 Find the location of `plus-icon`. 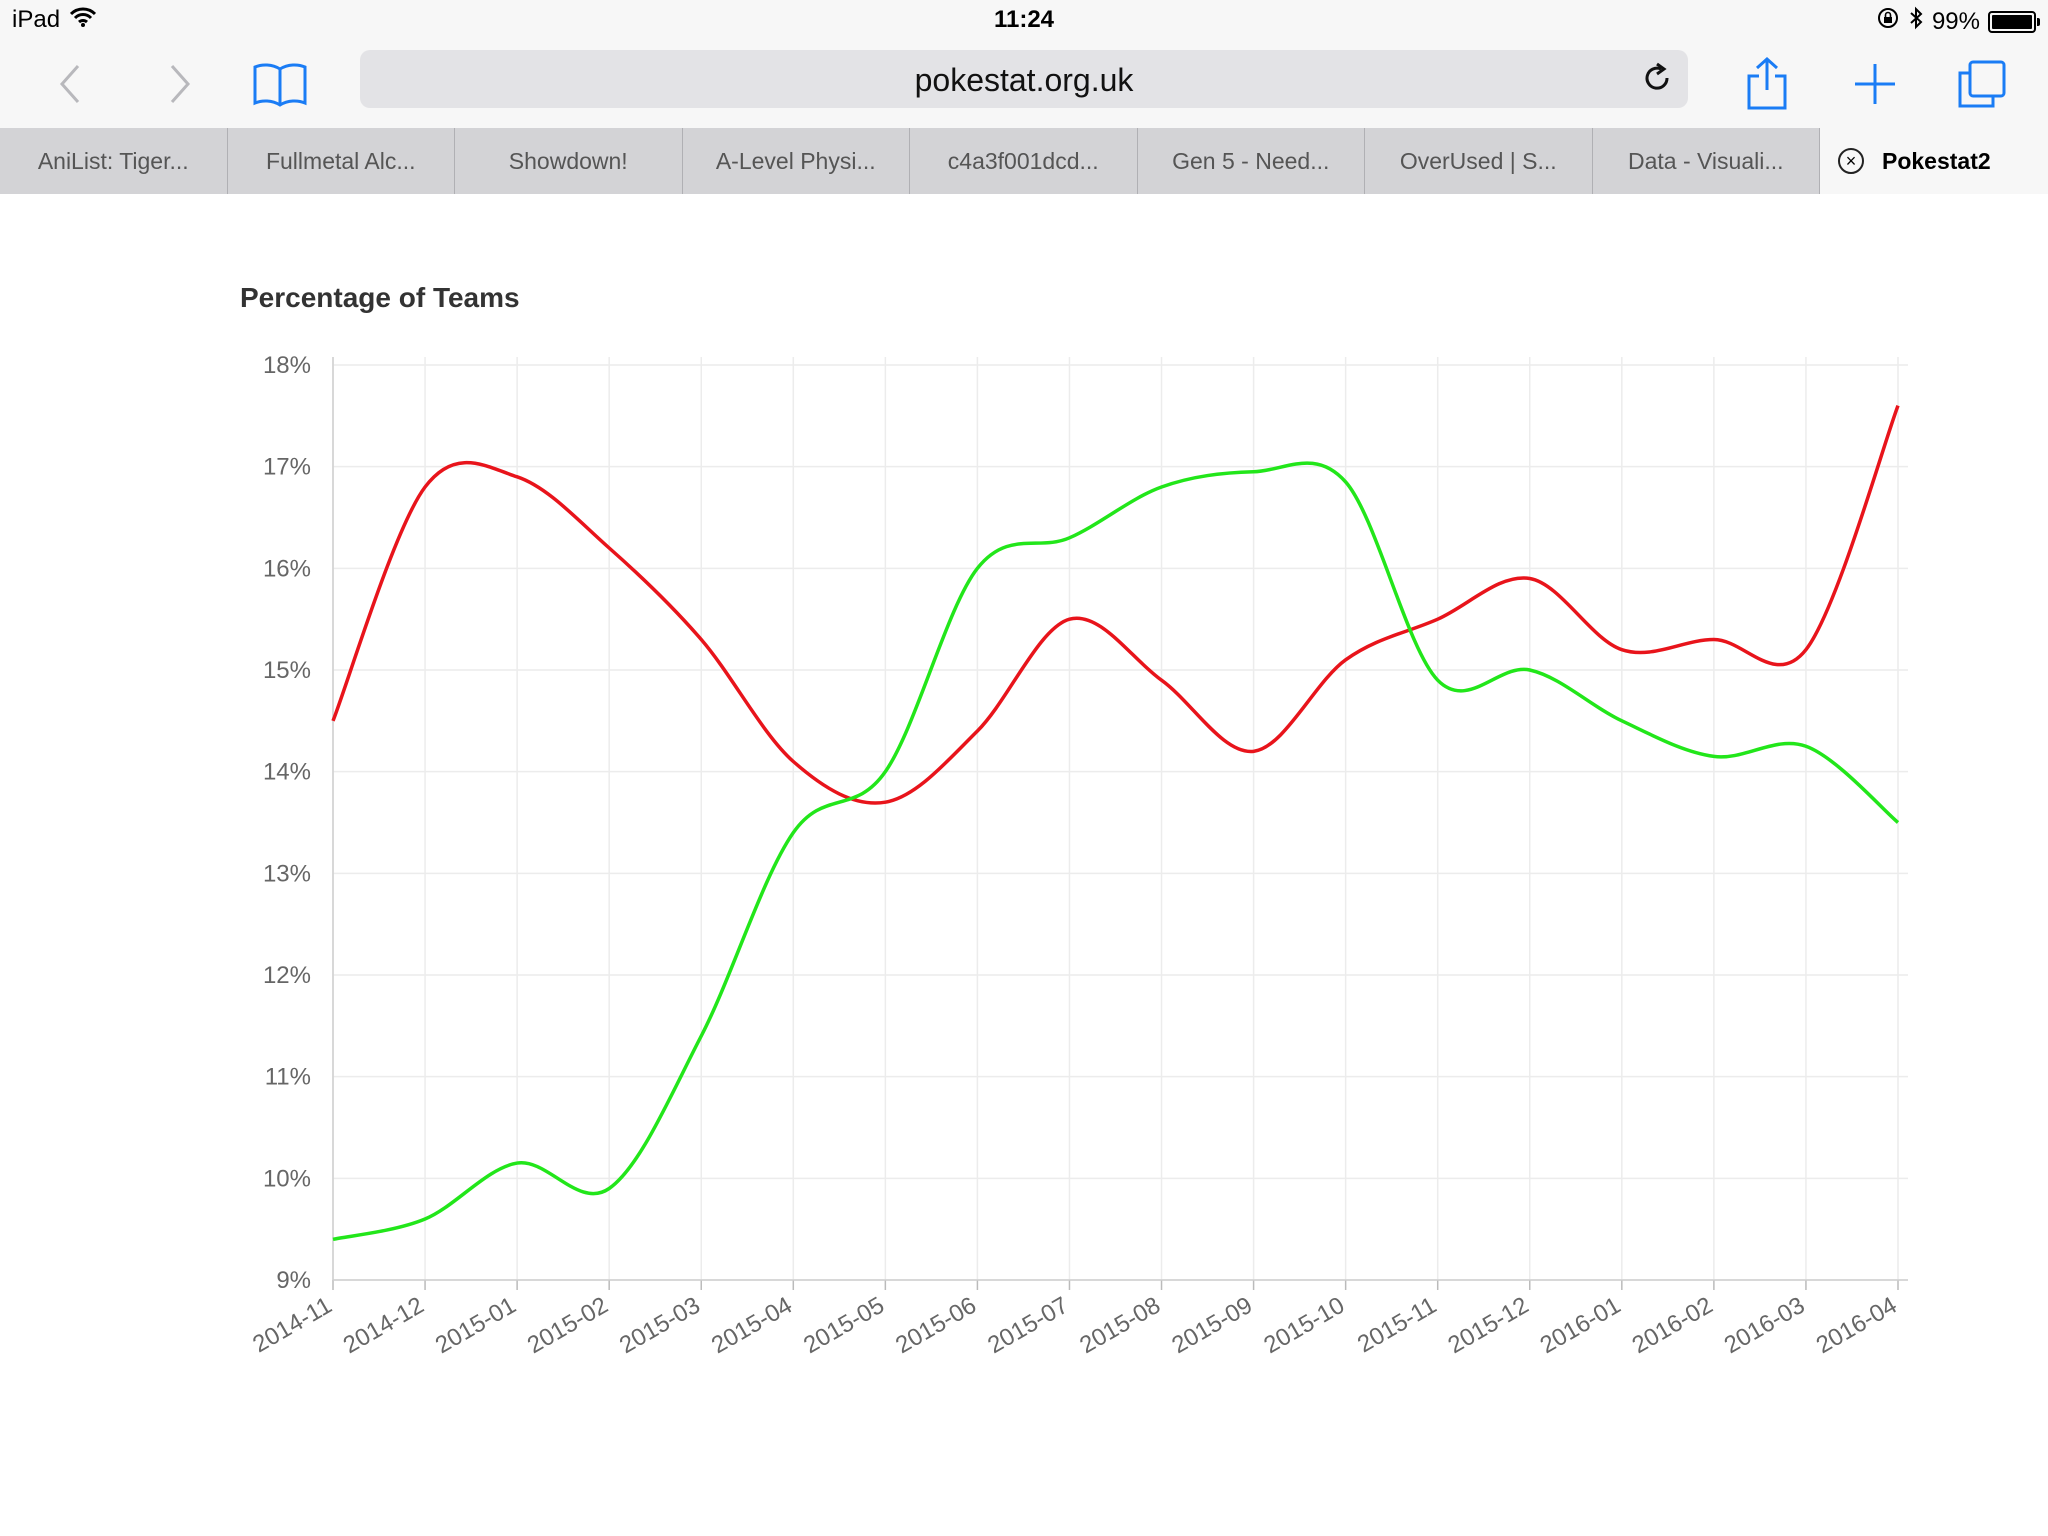

plus-icon is located at coordinates (1875, 84).